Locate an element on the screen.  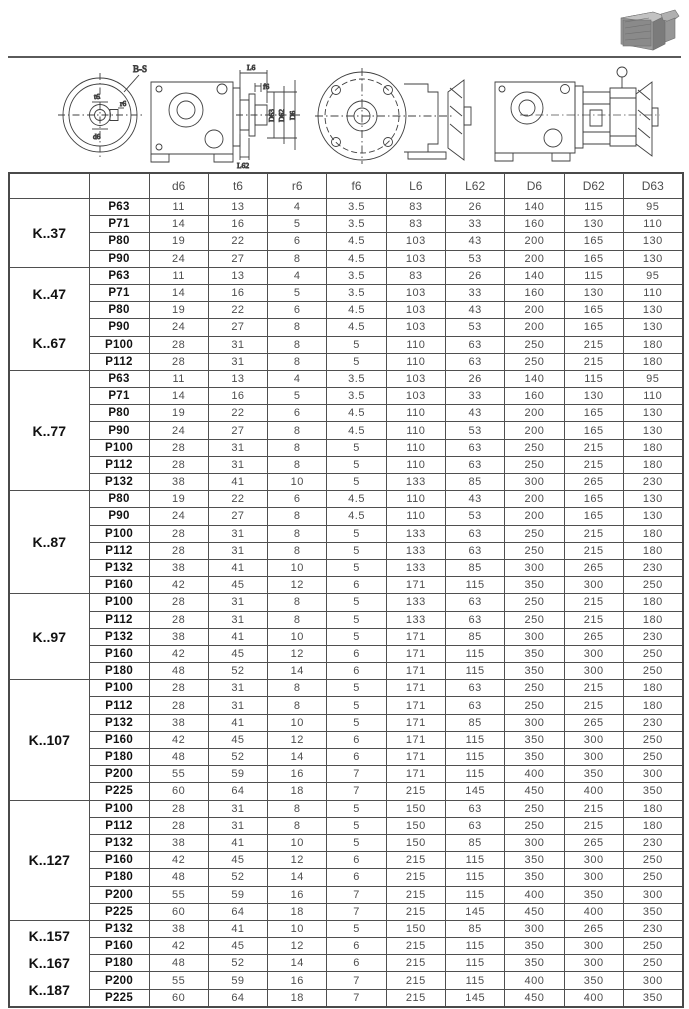
value-cell: 10 is located at coordinates (297, 636).